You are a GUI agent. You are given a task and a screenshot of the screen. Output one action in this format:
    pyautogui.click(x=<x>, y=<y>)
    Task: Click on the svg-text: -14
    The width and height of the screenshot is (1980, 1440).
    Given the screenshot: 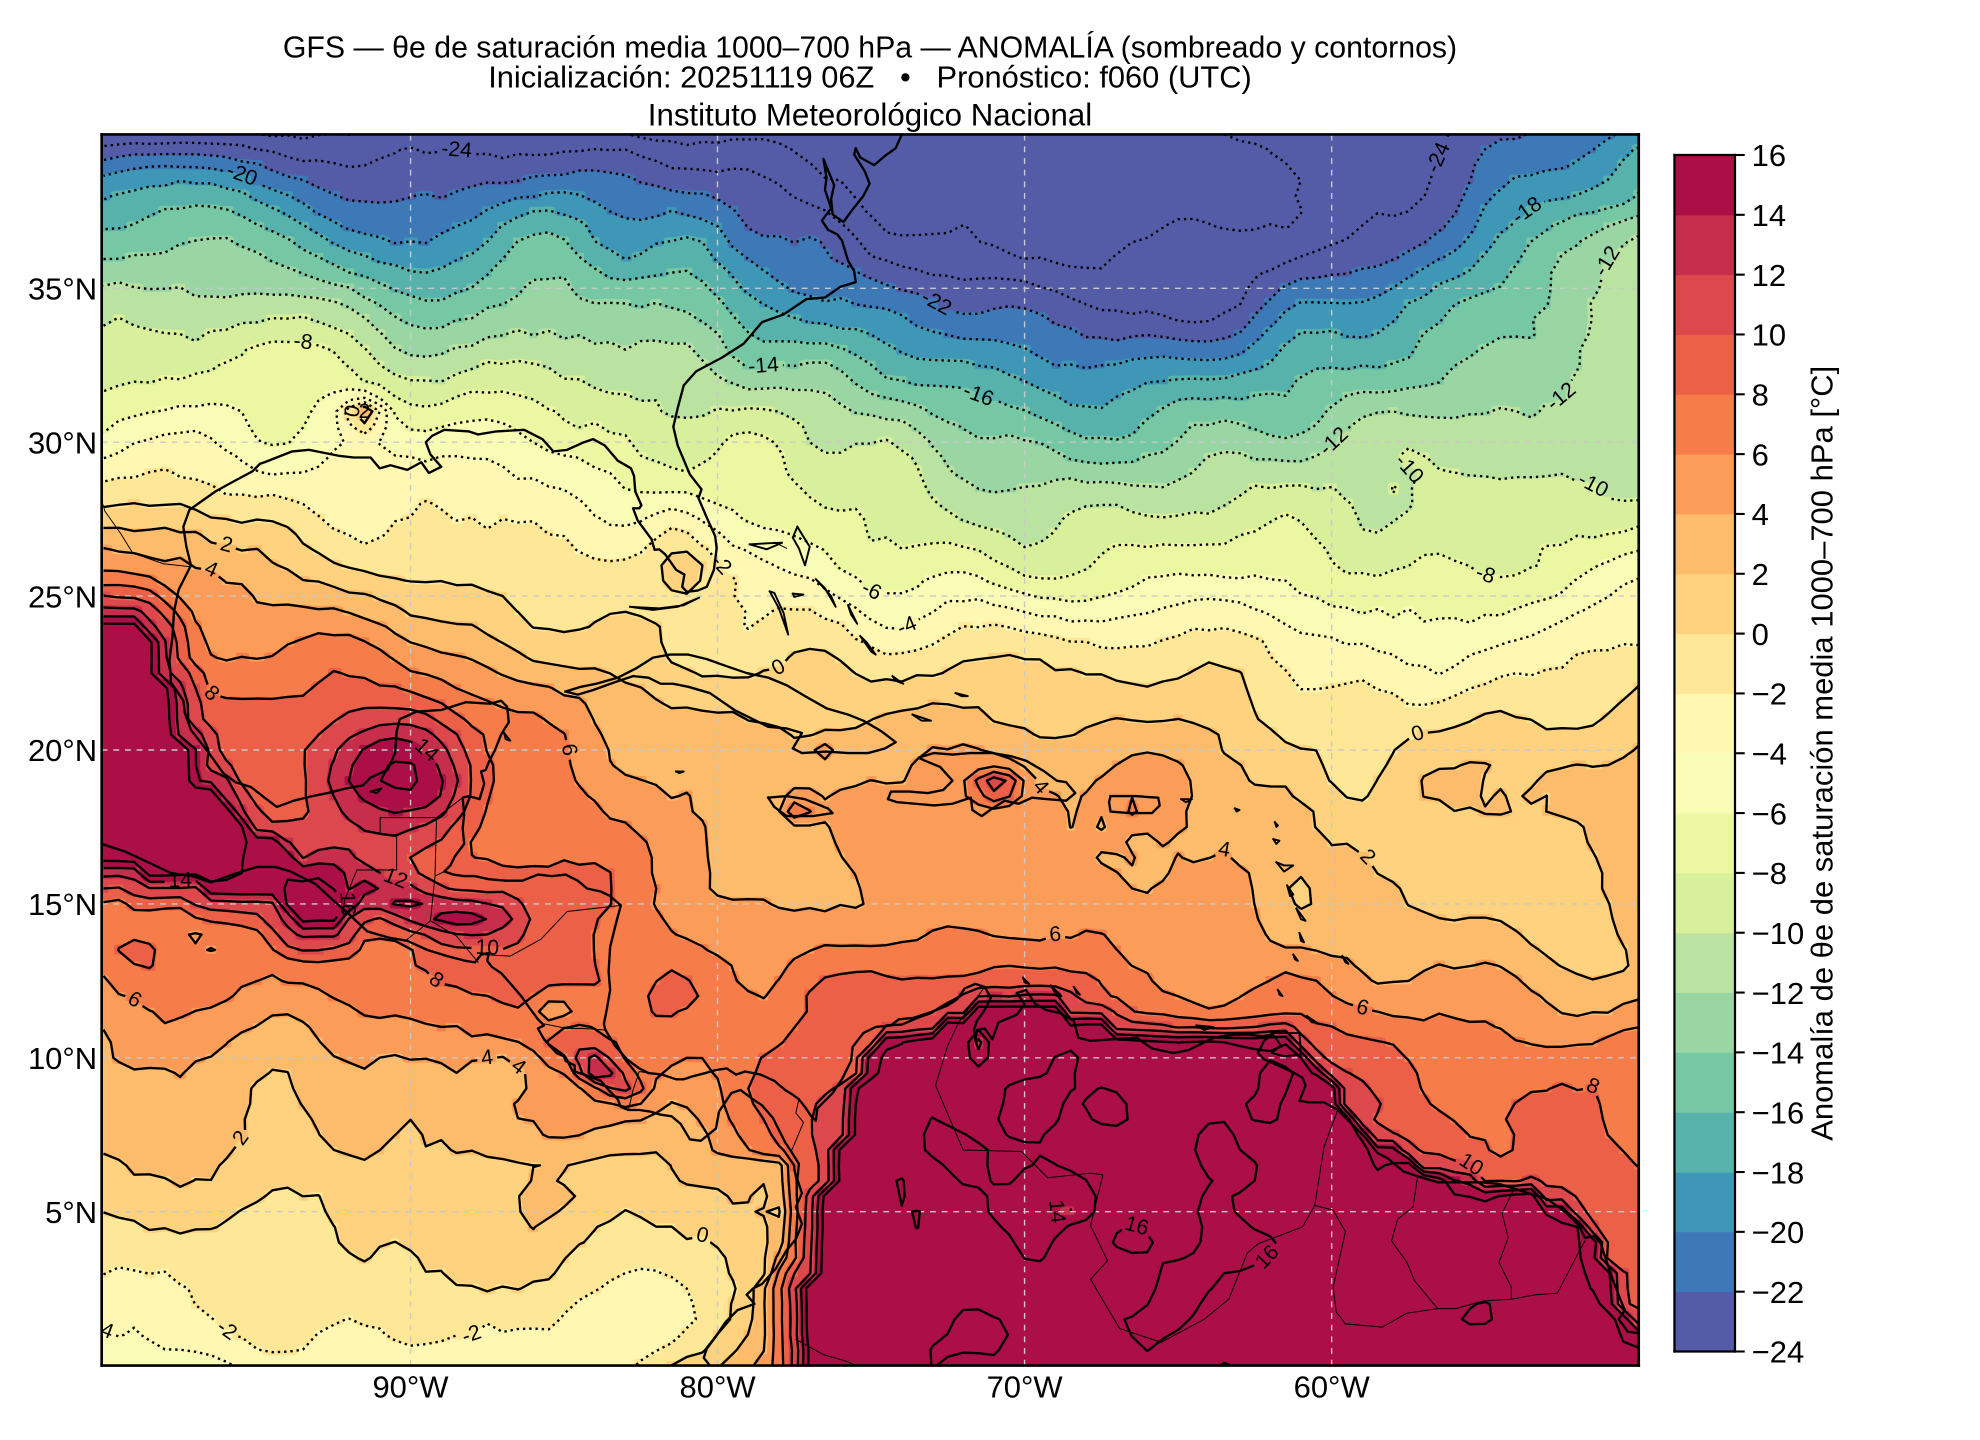 What is the action you would take?
    pyautogui.click(x=763, y=365)
    